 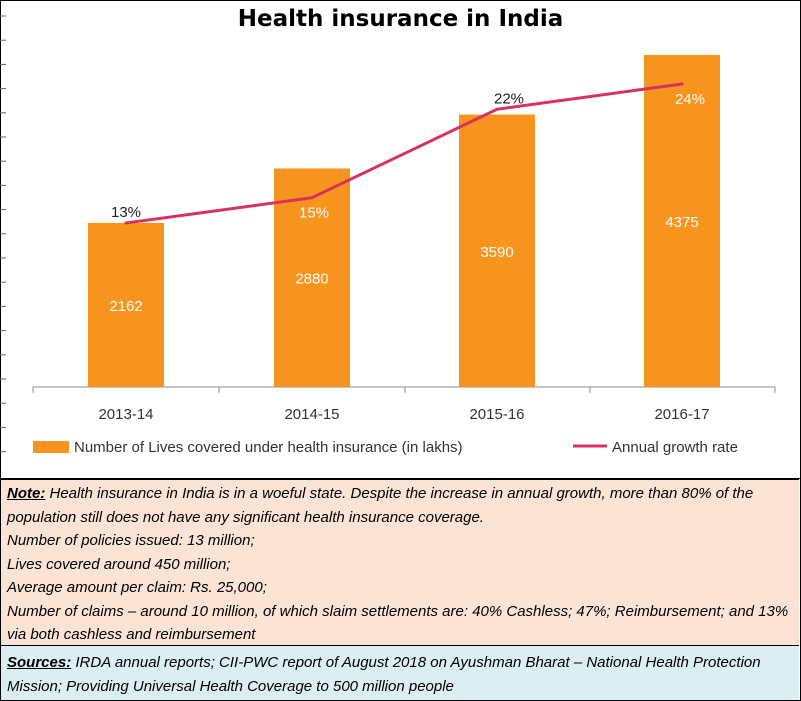 I want to click on growth-label: 22%, so click(x=509, y=98).